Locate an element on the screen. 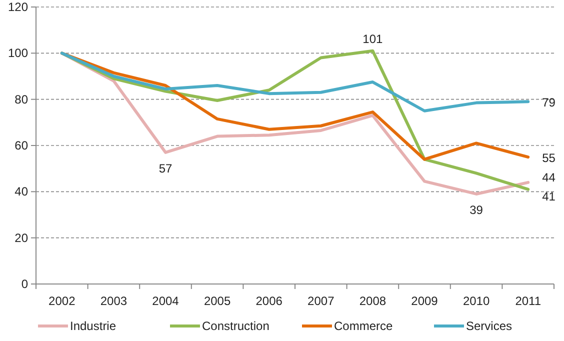  x-tick-label: 2002 is located at coordinates (62, 301).